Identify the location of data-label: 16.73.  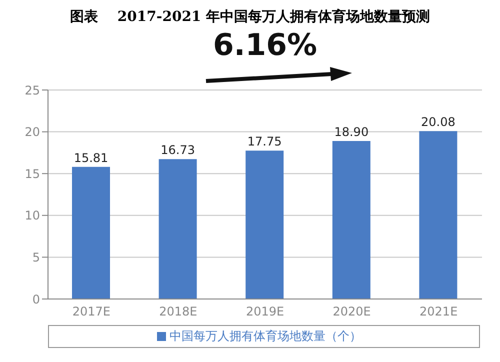
(177, 150).